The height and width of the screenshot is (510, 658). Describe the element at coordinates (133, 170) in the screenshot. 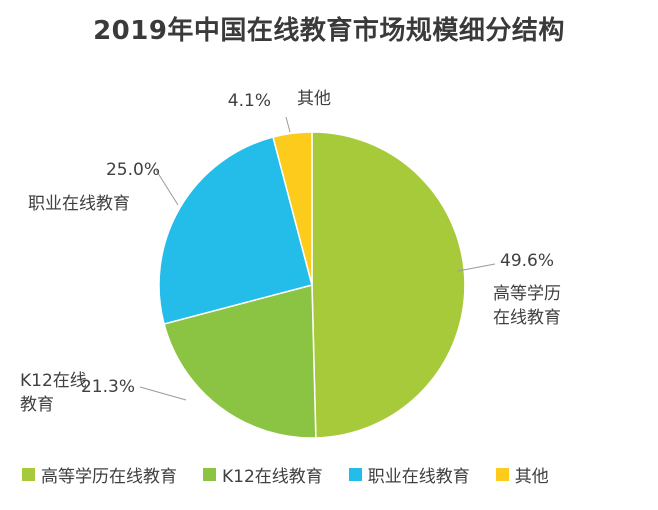

I see `data-label-percent: 25.0%` at that location.